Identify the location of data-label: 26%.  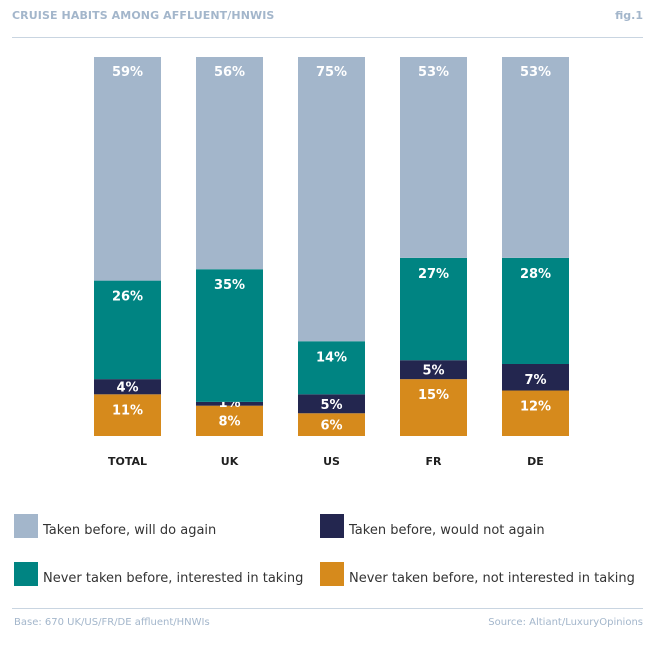
(127, 297).